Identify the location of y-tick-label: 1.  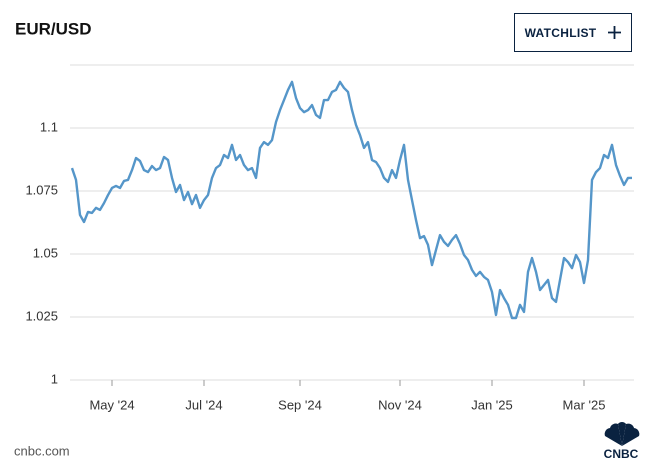
(54, 378).